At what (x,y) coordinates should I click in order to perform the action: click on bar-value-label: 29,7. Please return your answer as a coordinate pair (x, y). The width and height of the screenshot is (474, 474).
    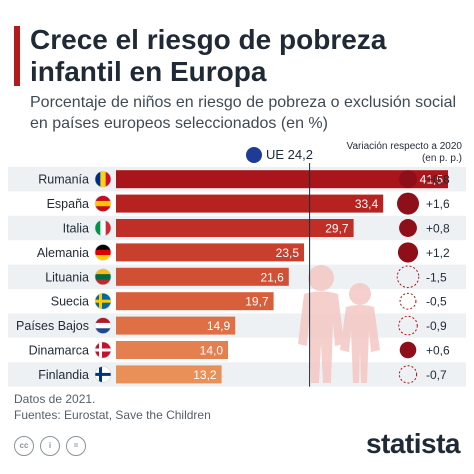
    Looking at the image, I should click on (337, 229).